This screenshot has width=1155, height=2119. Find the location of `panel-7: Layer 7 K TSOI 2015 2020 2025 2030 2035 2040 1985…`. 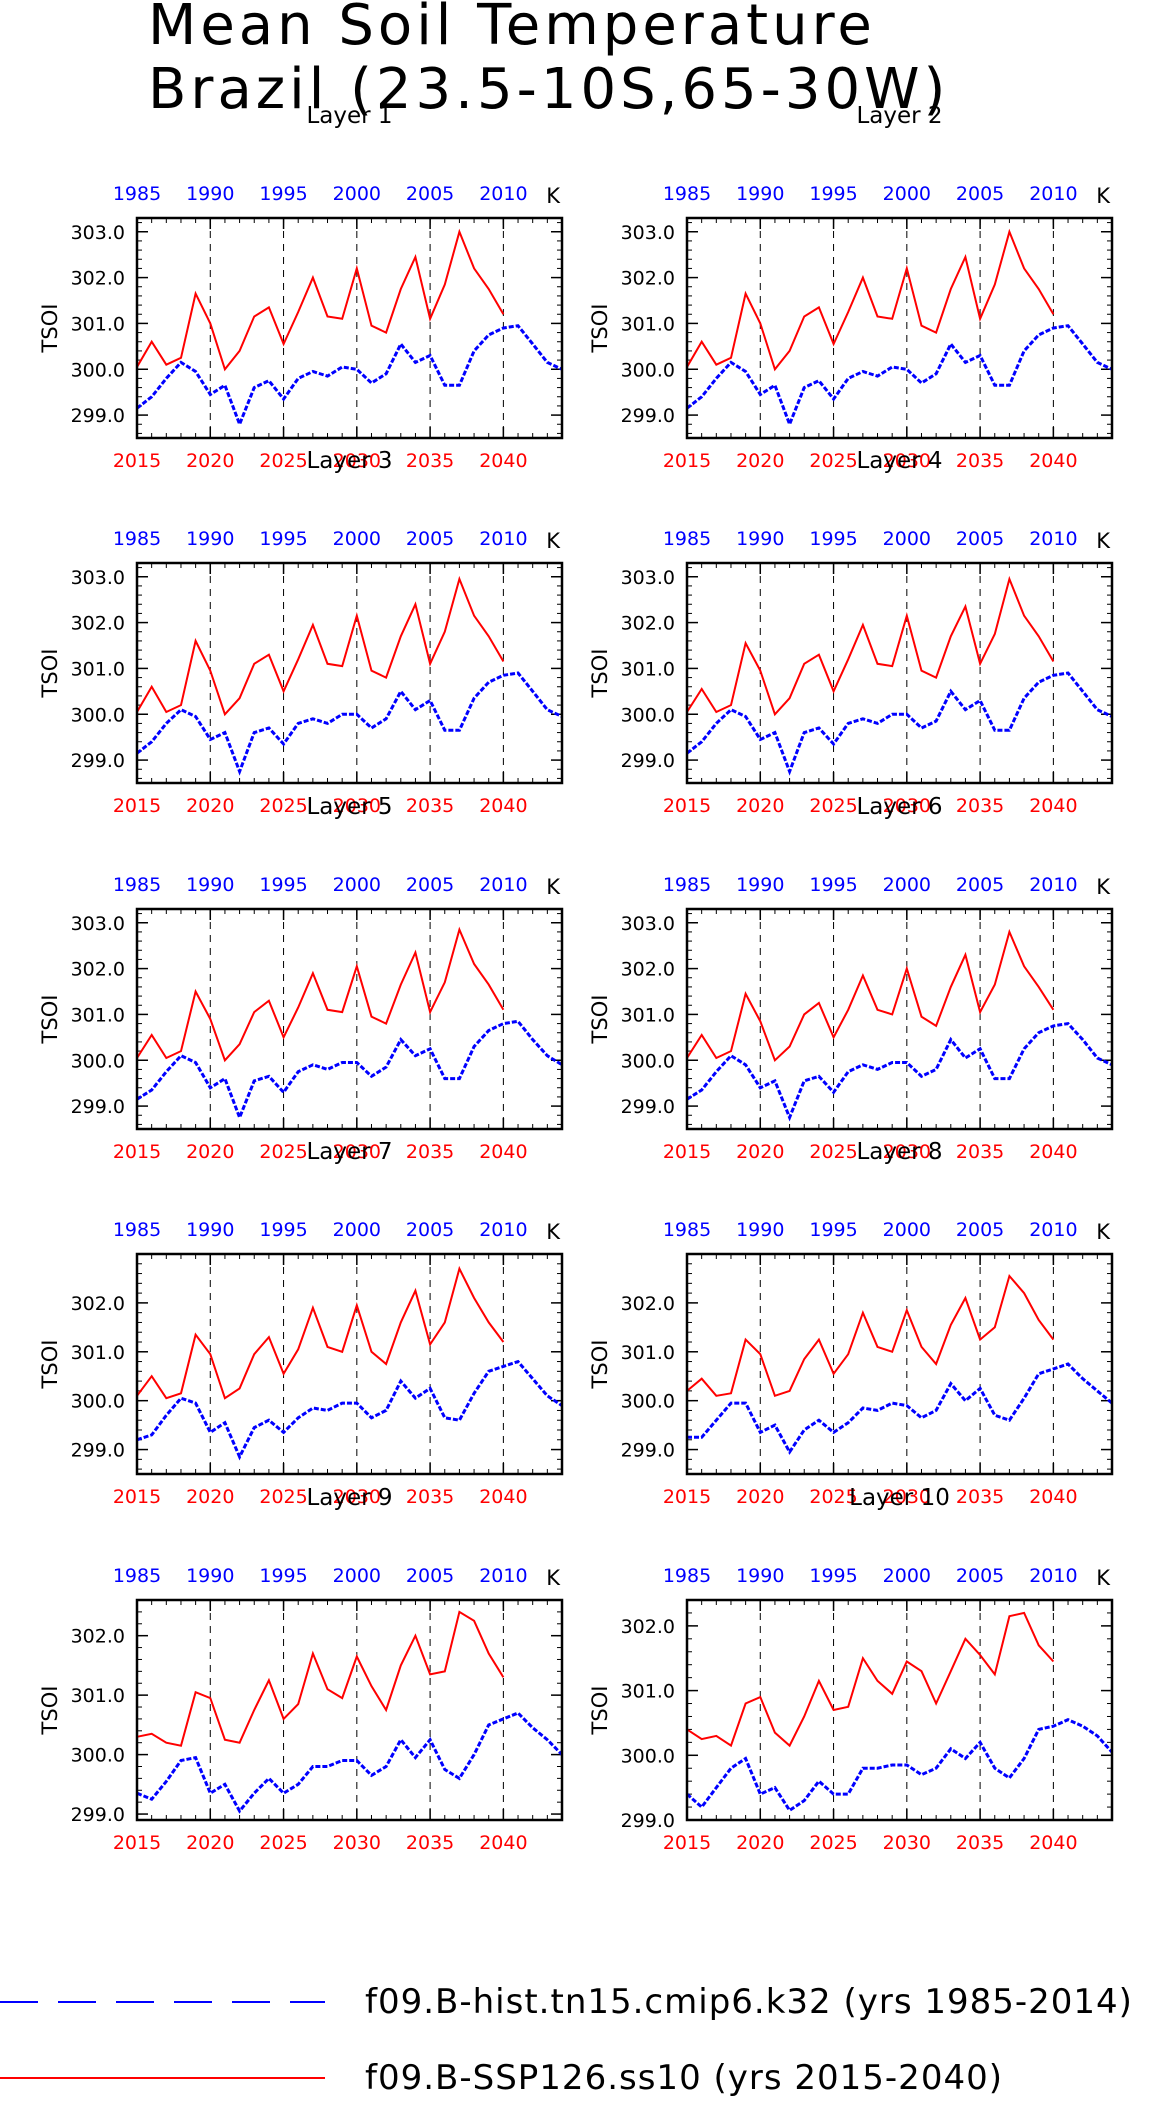

panel-7: Layer 7 K TSOI 2015 2020 2025 2030 2035 2040 1985… is located at coordinates (301, 1323).